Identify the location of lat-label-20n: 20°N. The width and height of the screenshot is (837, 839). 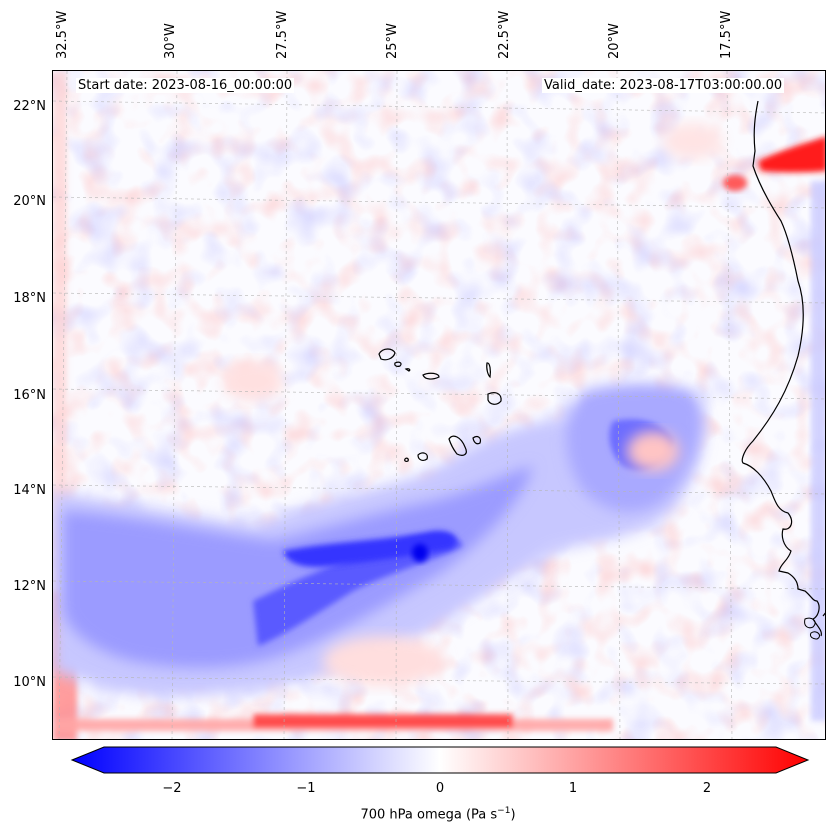
(29, 201).